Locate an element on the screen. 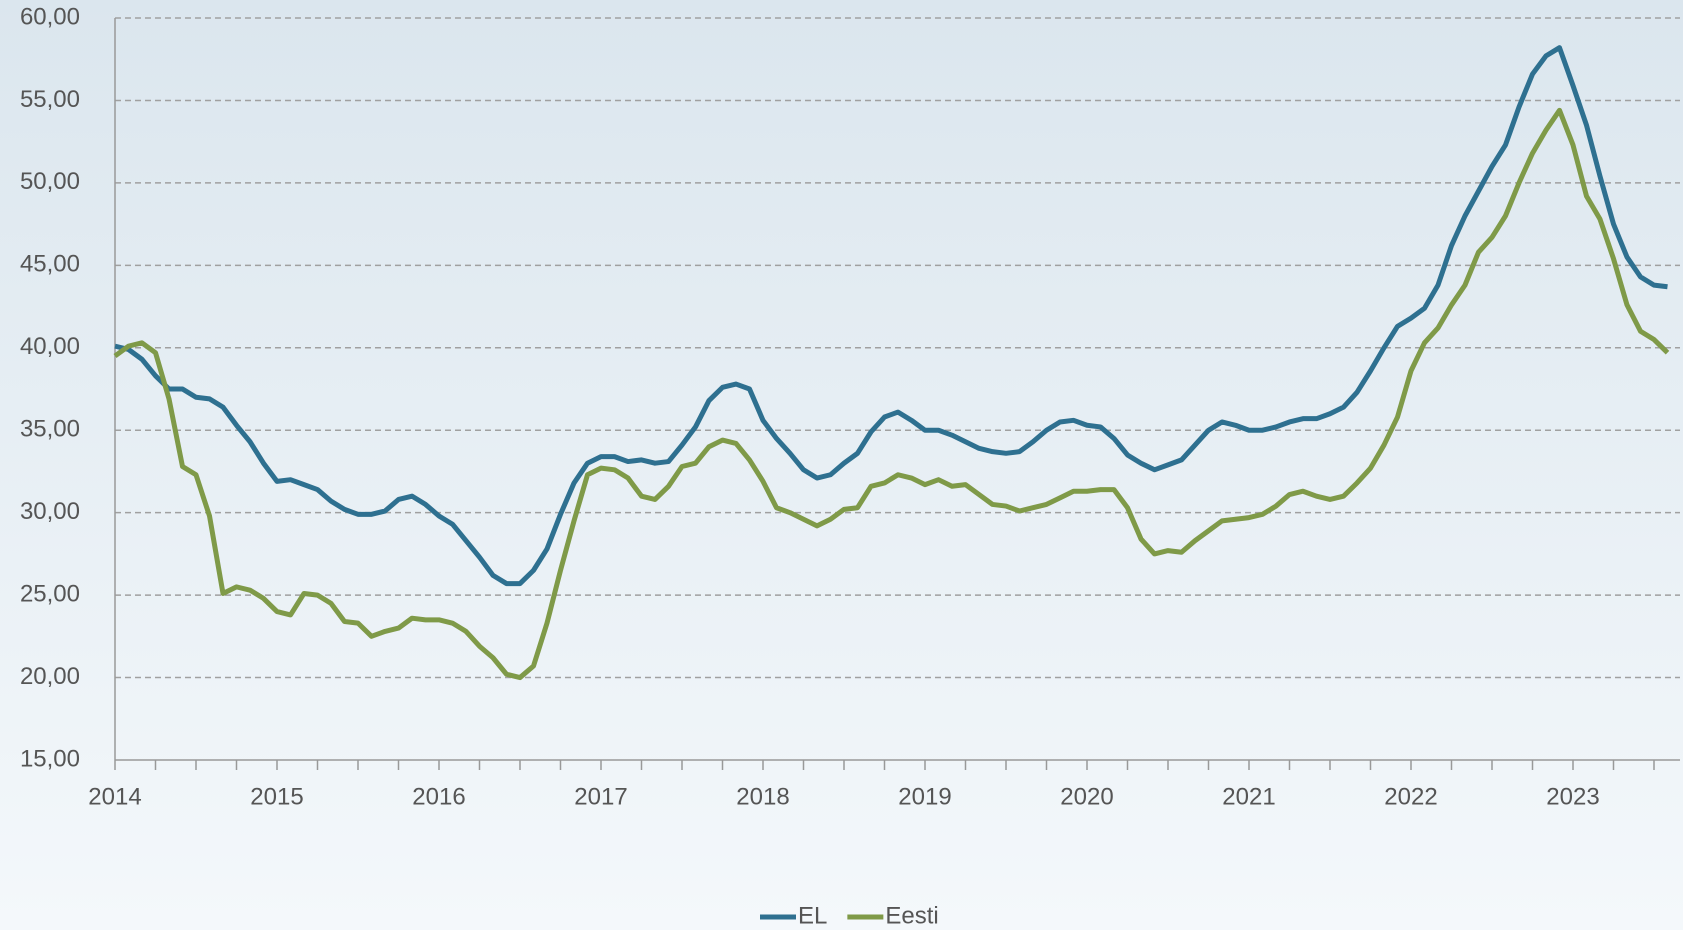  x-tick-label: 2016 is located at coordinates (438, 796).